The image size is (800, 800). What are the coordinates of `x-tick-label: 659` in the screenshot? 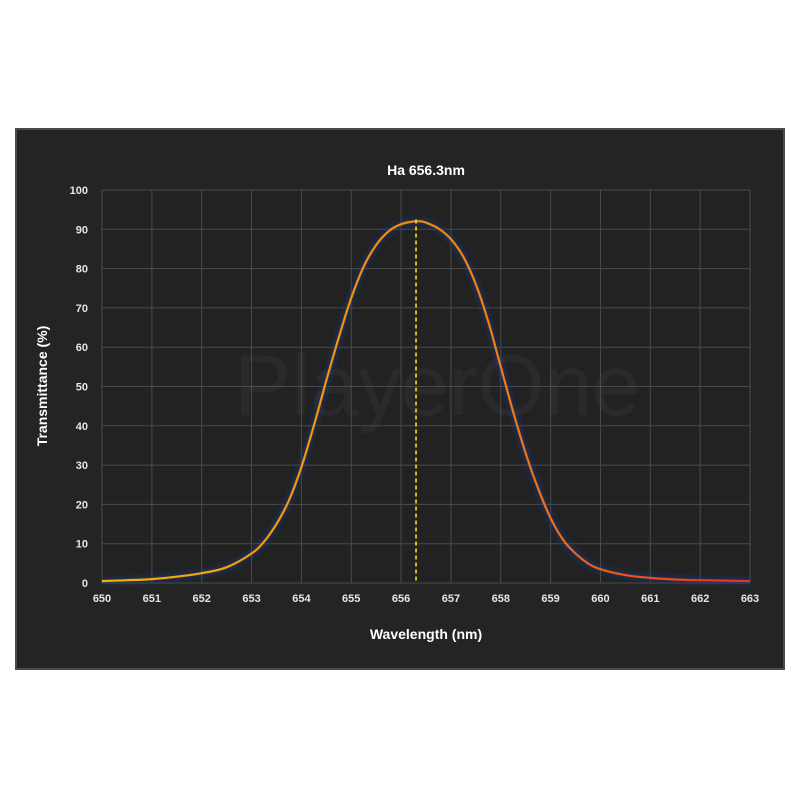 It's located at (550, 599).